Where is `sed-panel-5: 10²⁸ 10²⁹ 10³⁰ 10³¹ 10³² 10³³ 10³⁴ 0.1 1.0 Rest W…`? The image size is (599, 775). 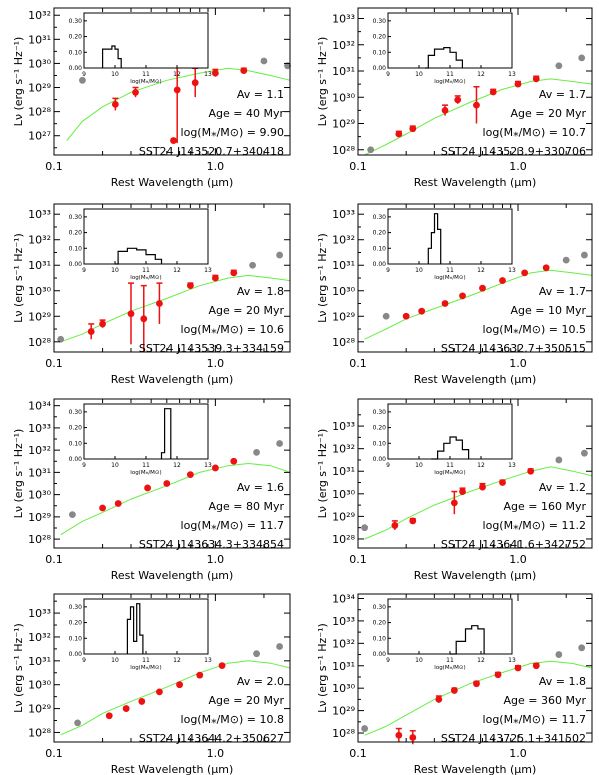 sed-panel-5: 10²⁸ 10²⁹ 10³⁰ 10³¹ 10³² 10³³ 10³⁴ 0.1 1.0 Rest W… is located at coordinates (151, 490).